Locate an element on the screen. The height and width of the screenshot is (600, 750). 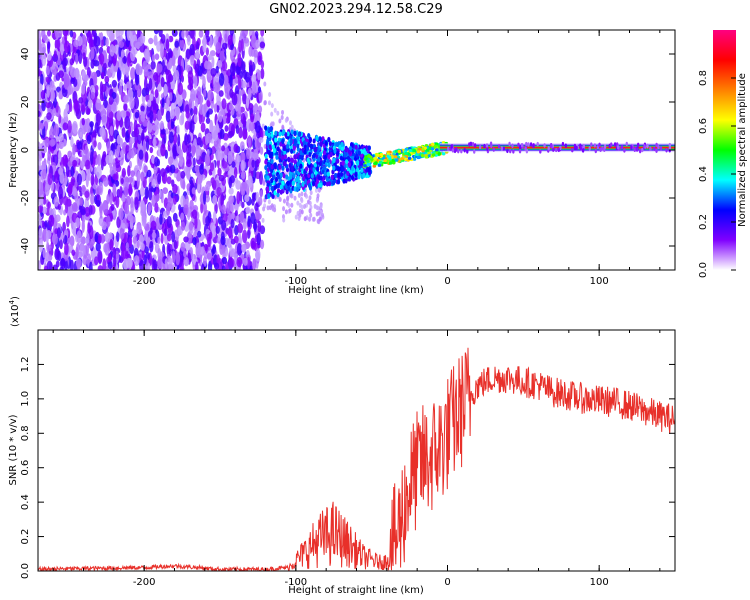
spectrogram-x-label: Height of straight line (km) is located at coordinates (356, 290).